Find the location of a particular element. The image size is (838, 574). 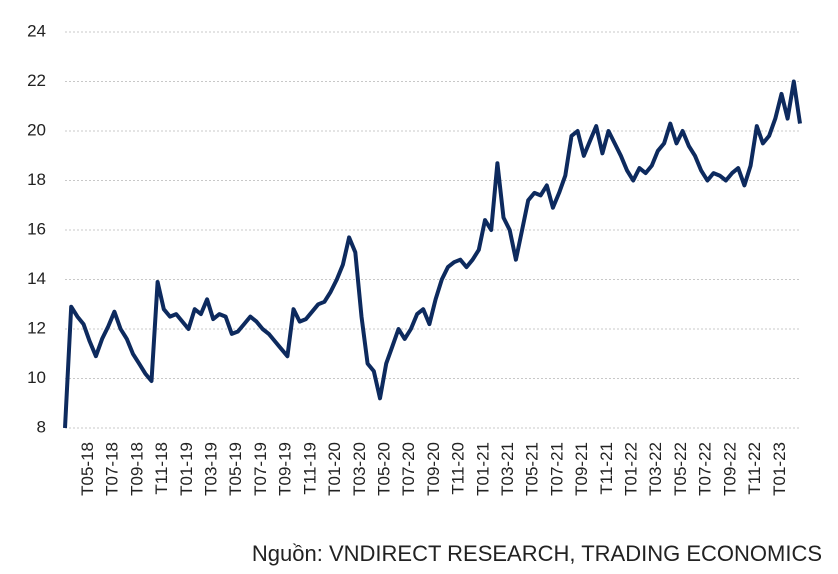

x-tick-label: T11-20 is located at coordinates (458, 468).